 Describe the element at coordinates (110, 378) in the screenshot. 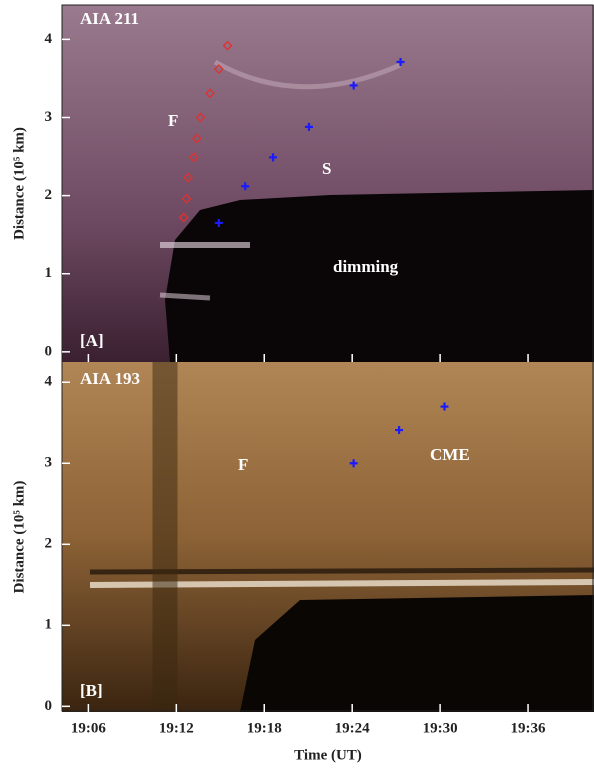

I see `annotation: AIA 193` at that location.